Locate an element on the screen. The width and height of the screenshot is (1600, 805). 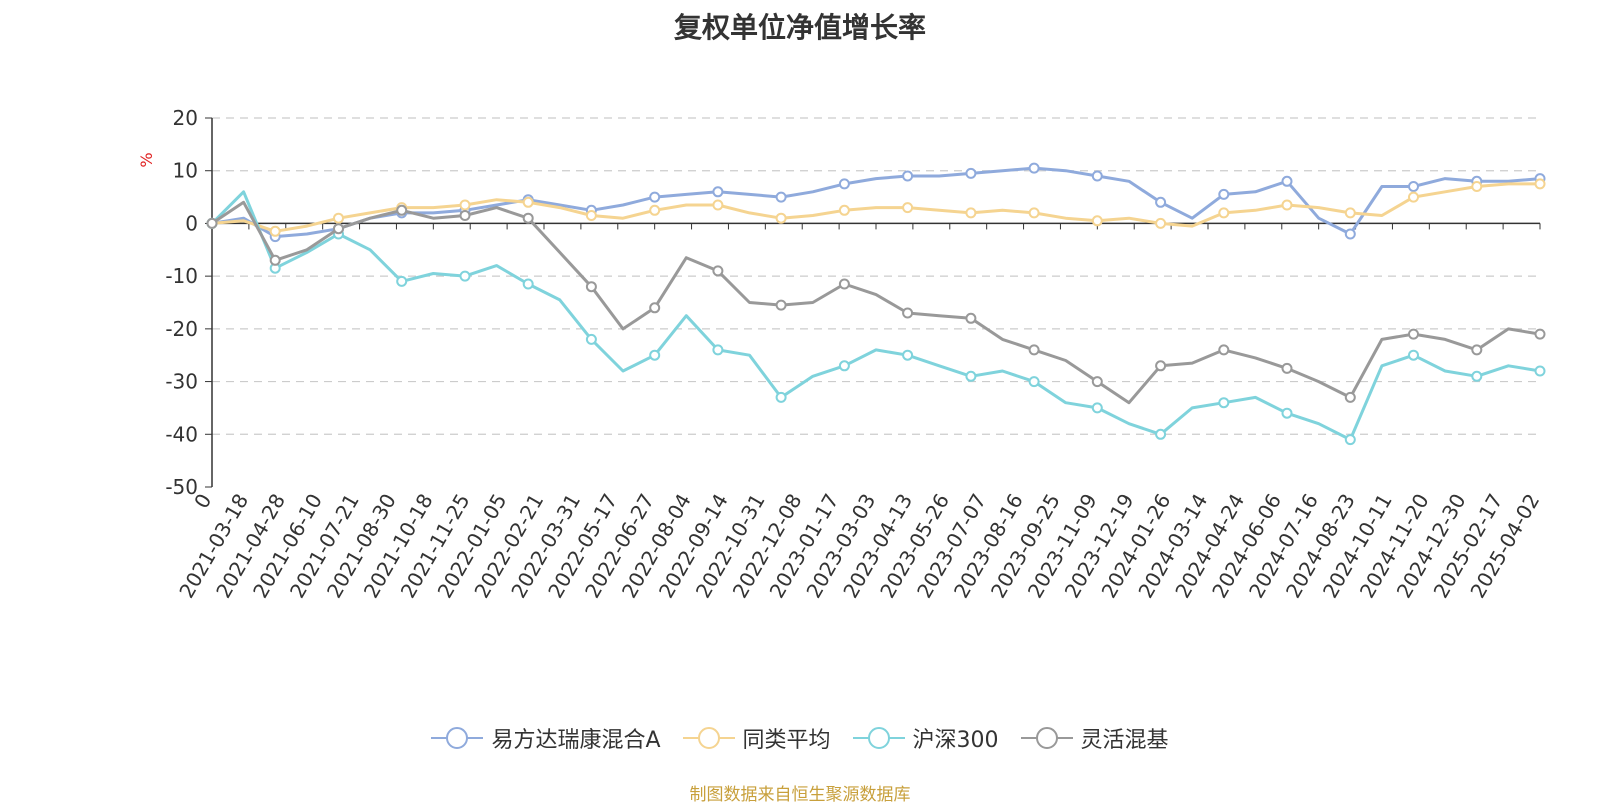
y-tick-label-5: 0 is located at coordinates (191, 223).